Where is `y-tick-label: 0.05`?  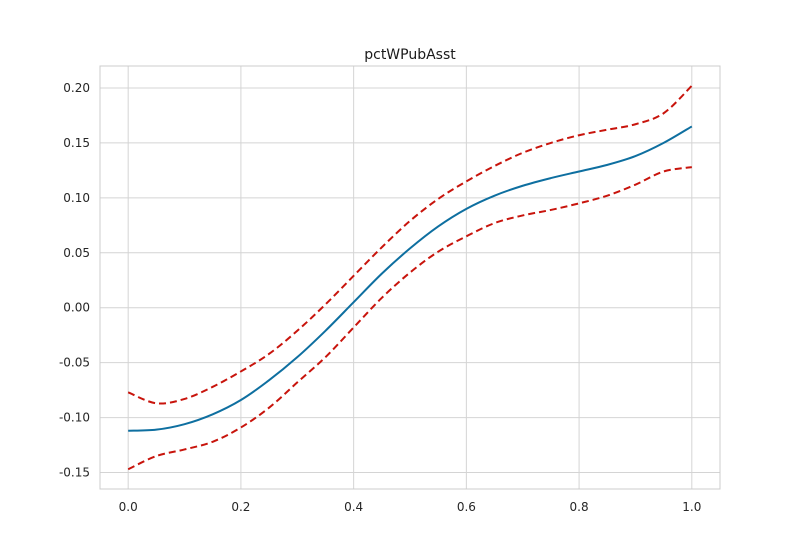
y-tick-label: 0.05 is located at coordinates (76, 253).